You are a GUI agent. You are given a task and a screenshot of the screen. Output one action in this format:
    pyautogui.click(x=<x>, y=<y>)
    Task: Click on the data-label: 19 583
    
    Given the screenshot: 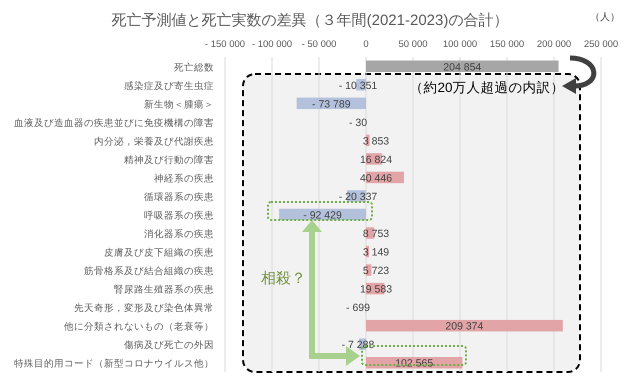 What is the action you would take?
    pyautogui.click(x=376, y=290)
    